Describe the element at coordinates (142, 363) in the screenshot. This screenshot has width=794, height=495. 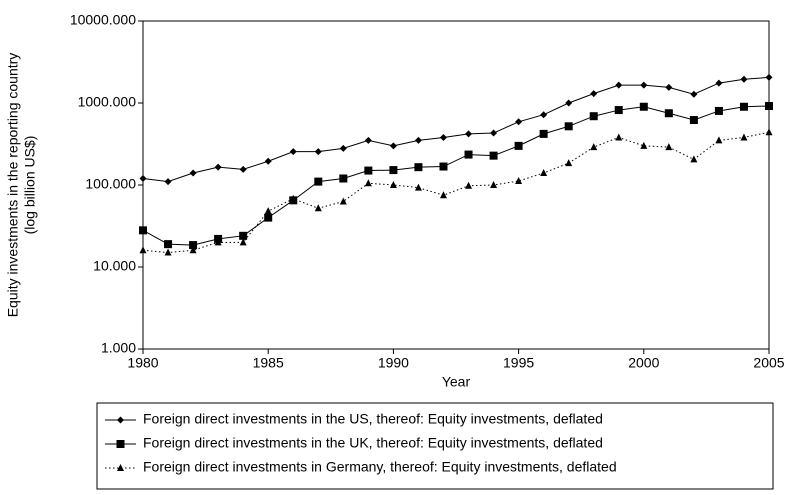
I see `x-tick-label: 1980` at that location.